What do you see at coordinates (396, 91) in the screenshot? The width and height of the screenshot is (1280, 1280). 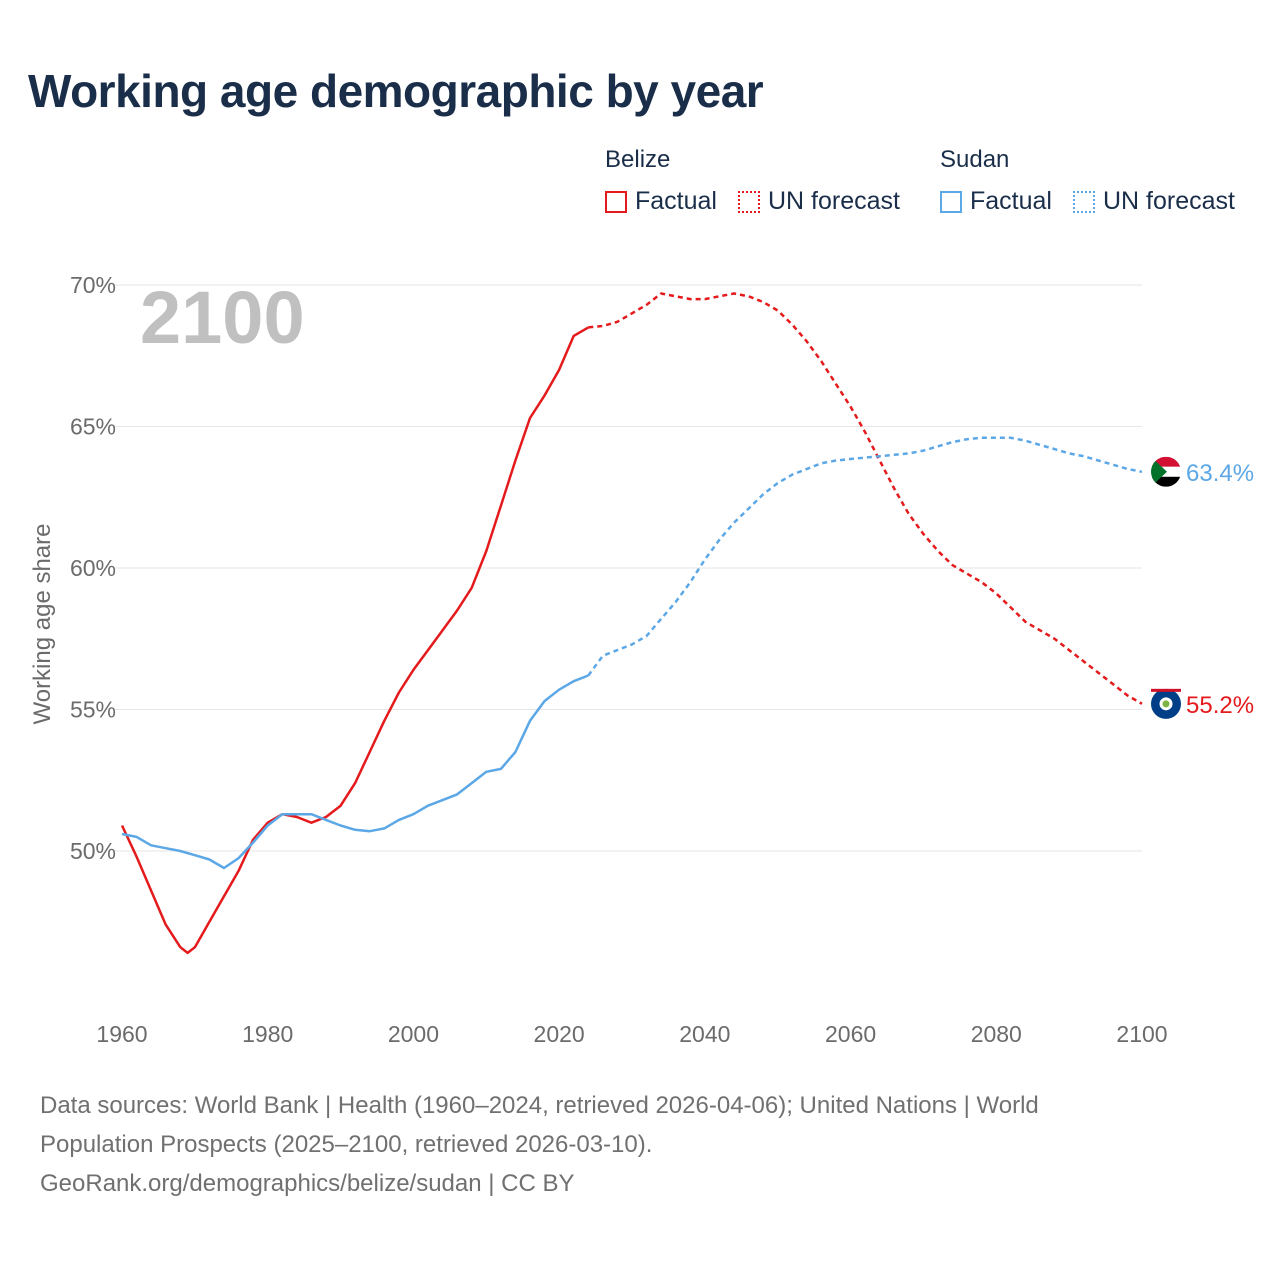 I see `page-title: Working age demographic by year` at bounding box center [396, 91].